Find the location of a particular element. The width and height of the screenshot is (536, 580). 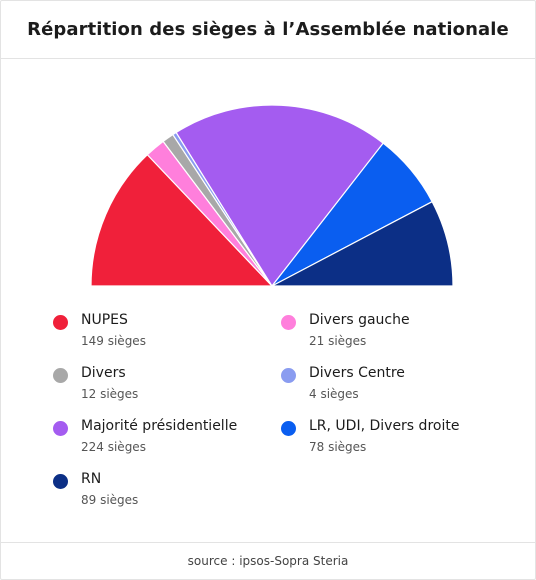

legend-item-rn: RN 89 sièges is located at coordinates (95, 489).